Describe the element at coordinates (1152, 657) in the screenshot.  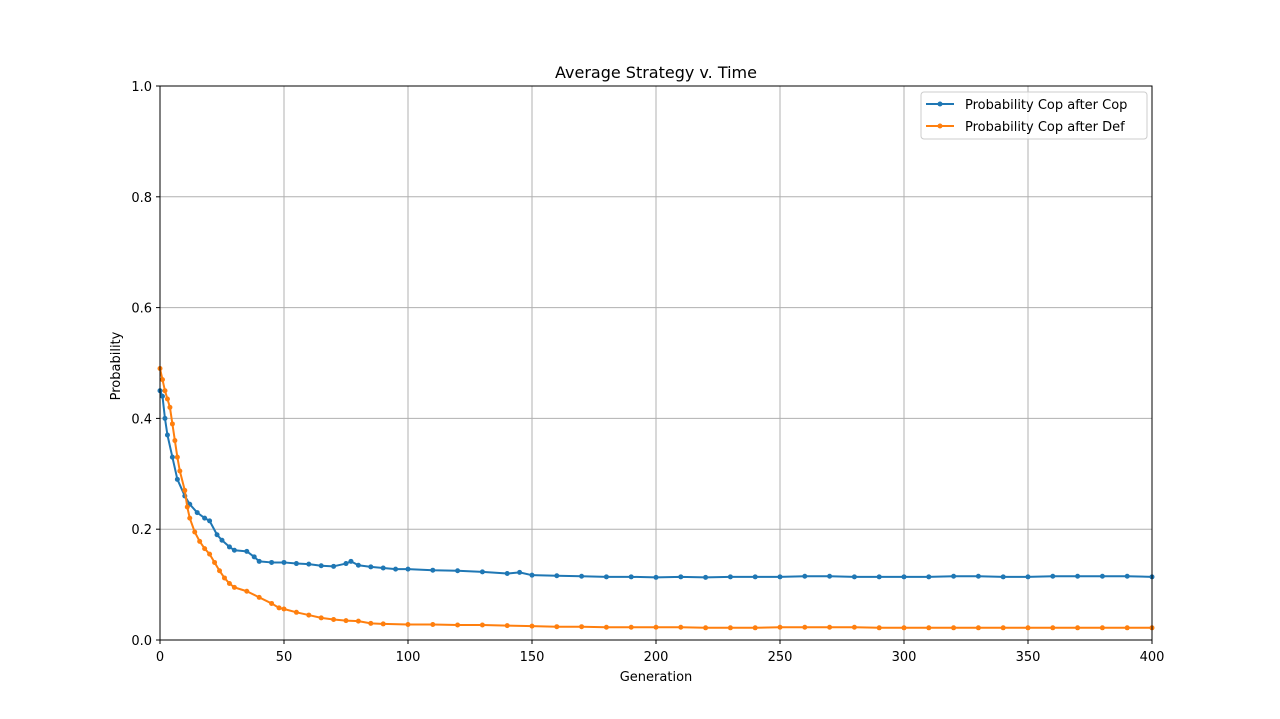
I see `x-tick-label: 400` at that location.